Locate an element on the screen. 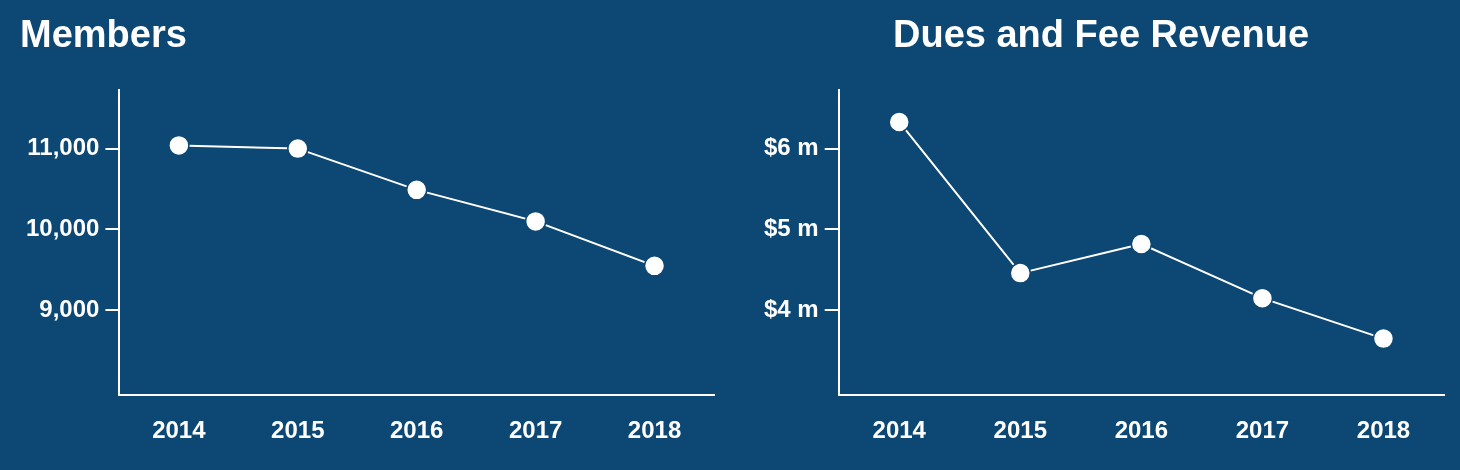  y-tick-label: 9,000 is located at coordinates (69, 308).